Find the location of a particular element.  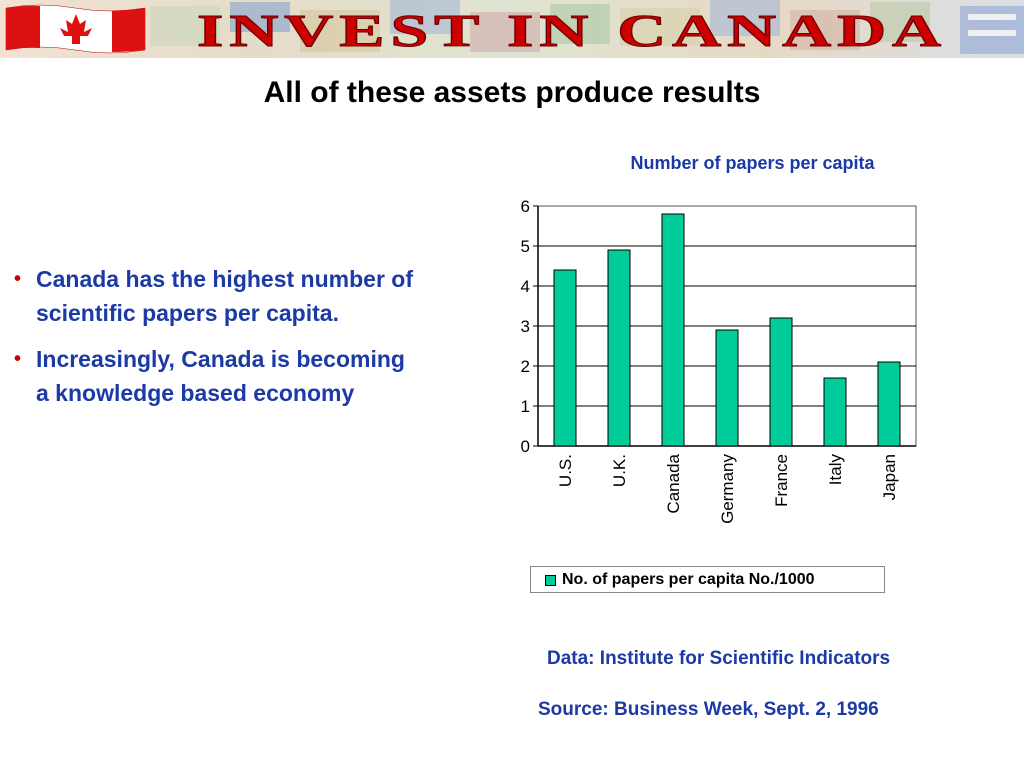

y-tick-label: 0 is located at coordinates (525, 446).